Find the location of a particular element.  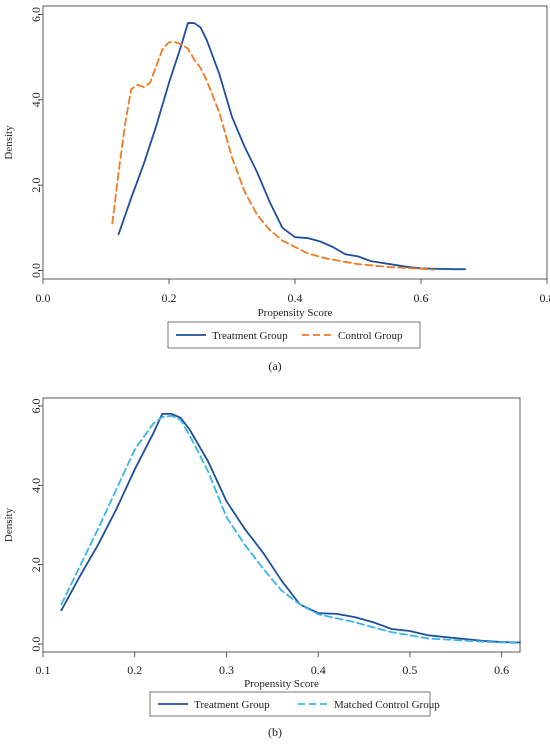

x-tick-label: 0.1 is located at coordinates (43, 670).